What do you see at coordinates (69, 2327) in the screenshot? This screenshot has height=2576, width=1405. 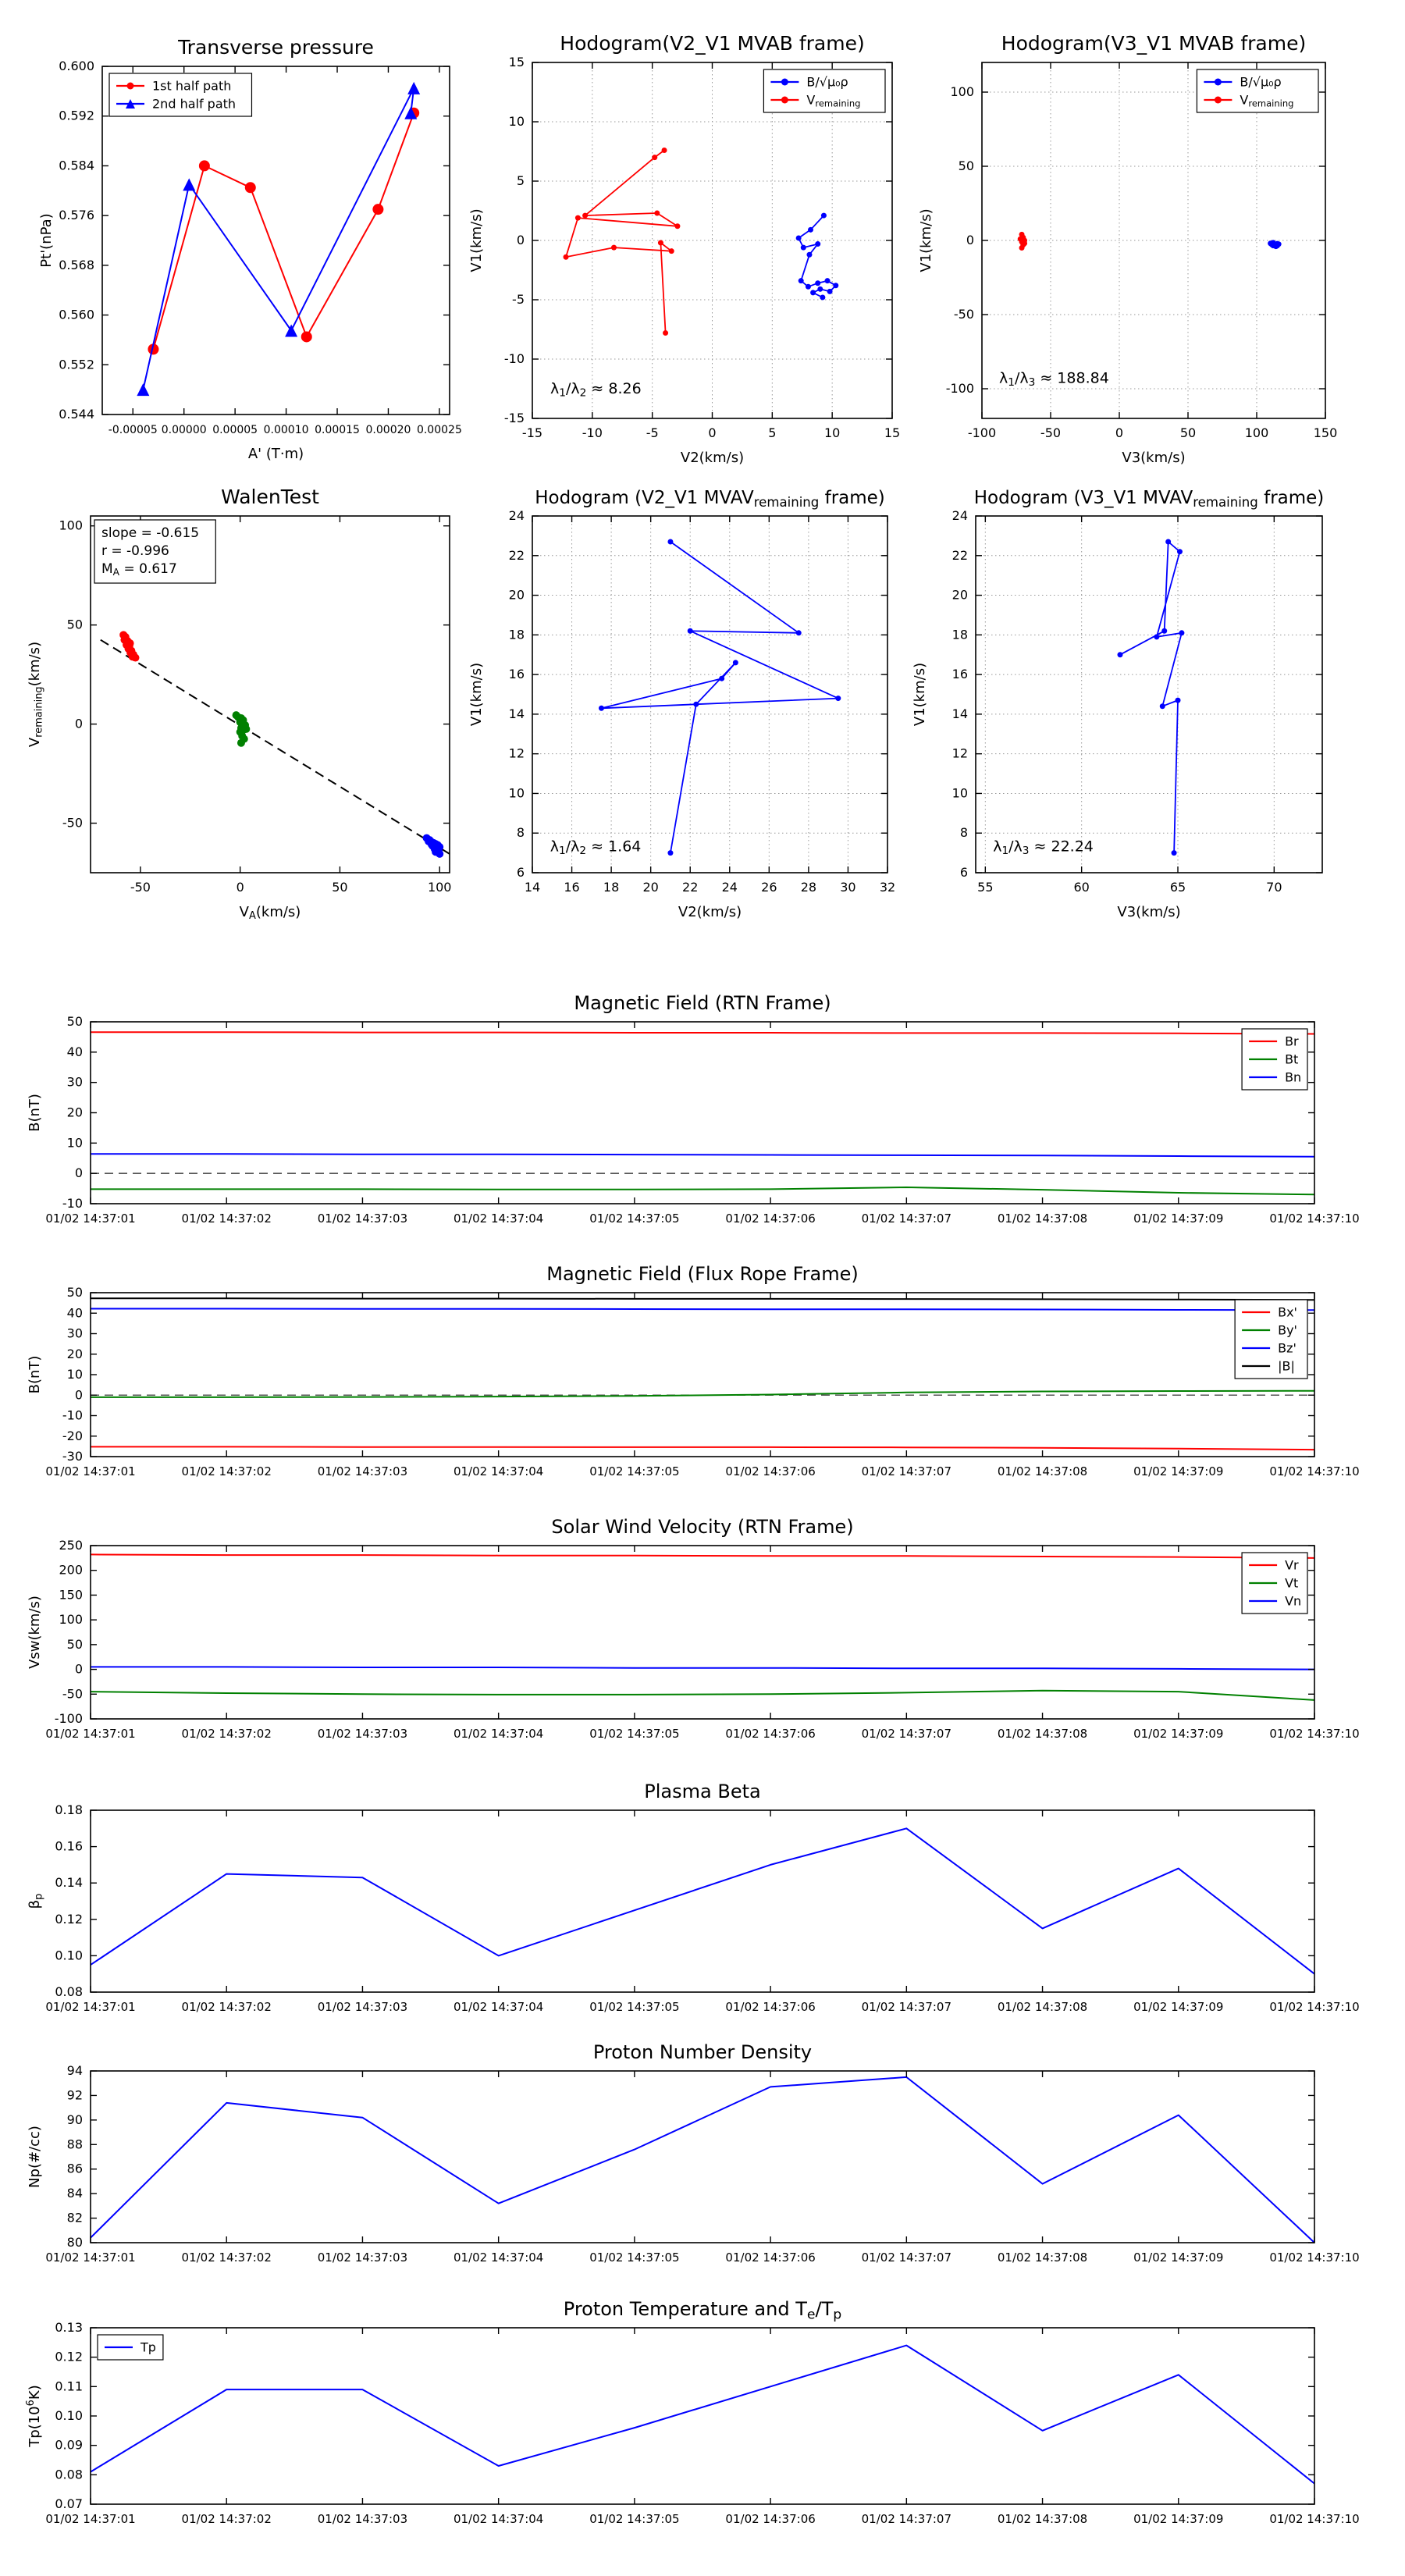 I see `svg-text: 0.13` at bounding box center [69, 2327].